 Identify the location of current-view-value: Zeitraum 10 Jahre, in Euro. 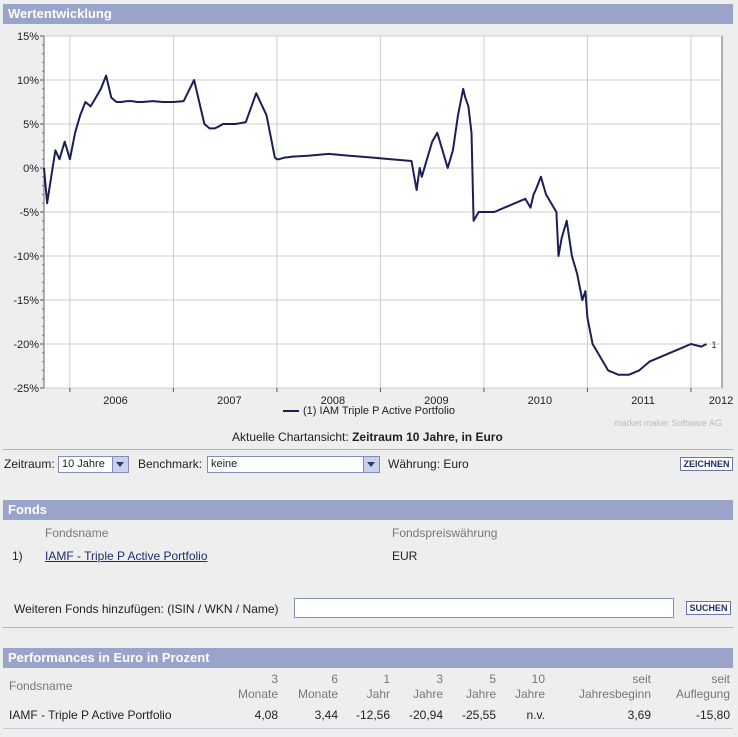
(427, 437).